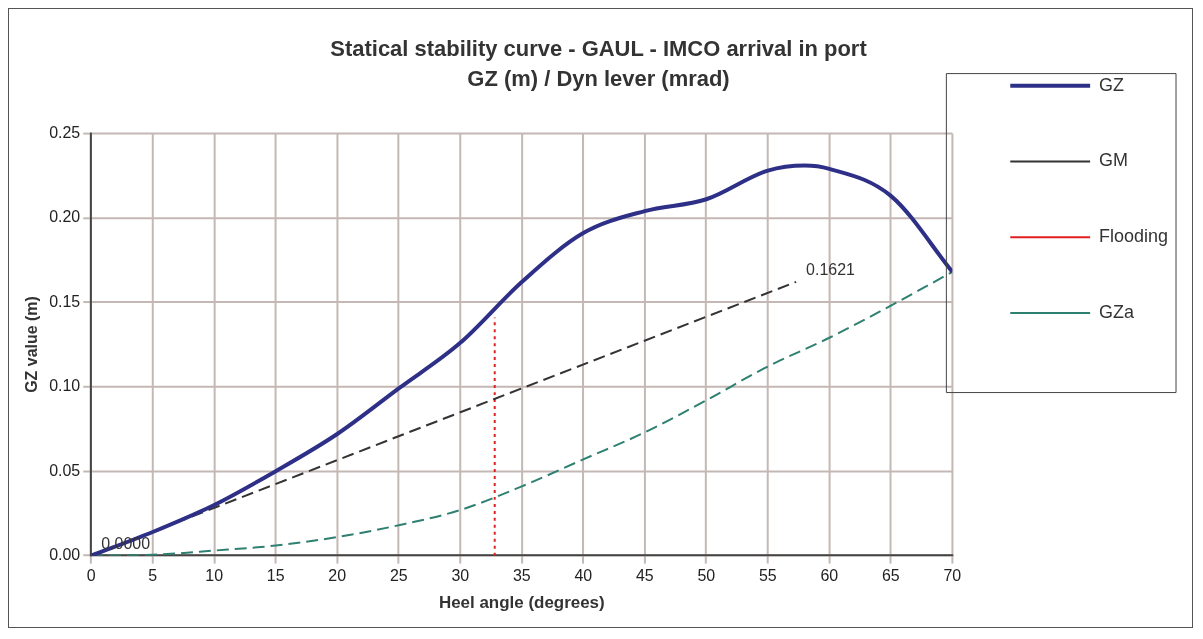  I want to click on y-tick-label: 0.10, so click(65, 386).